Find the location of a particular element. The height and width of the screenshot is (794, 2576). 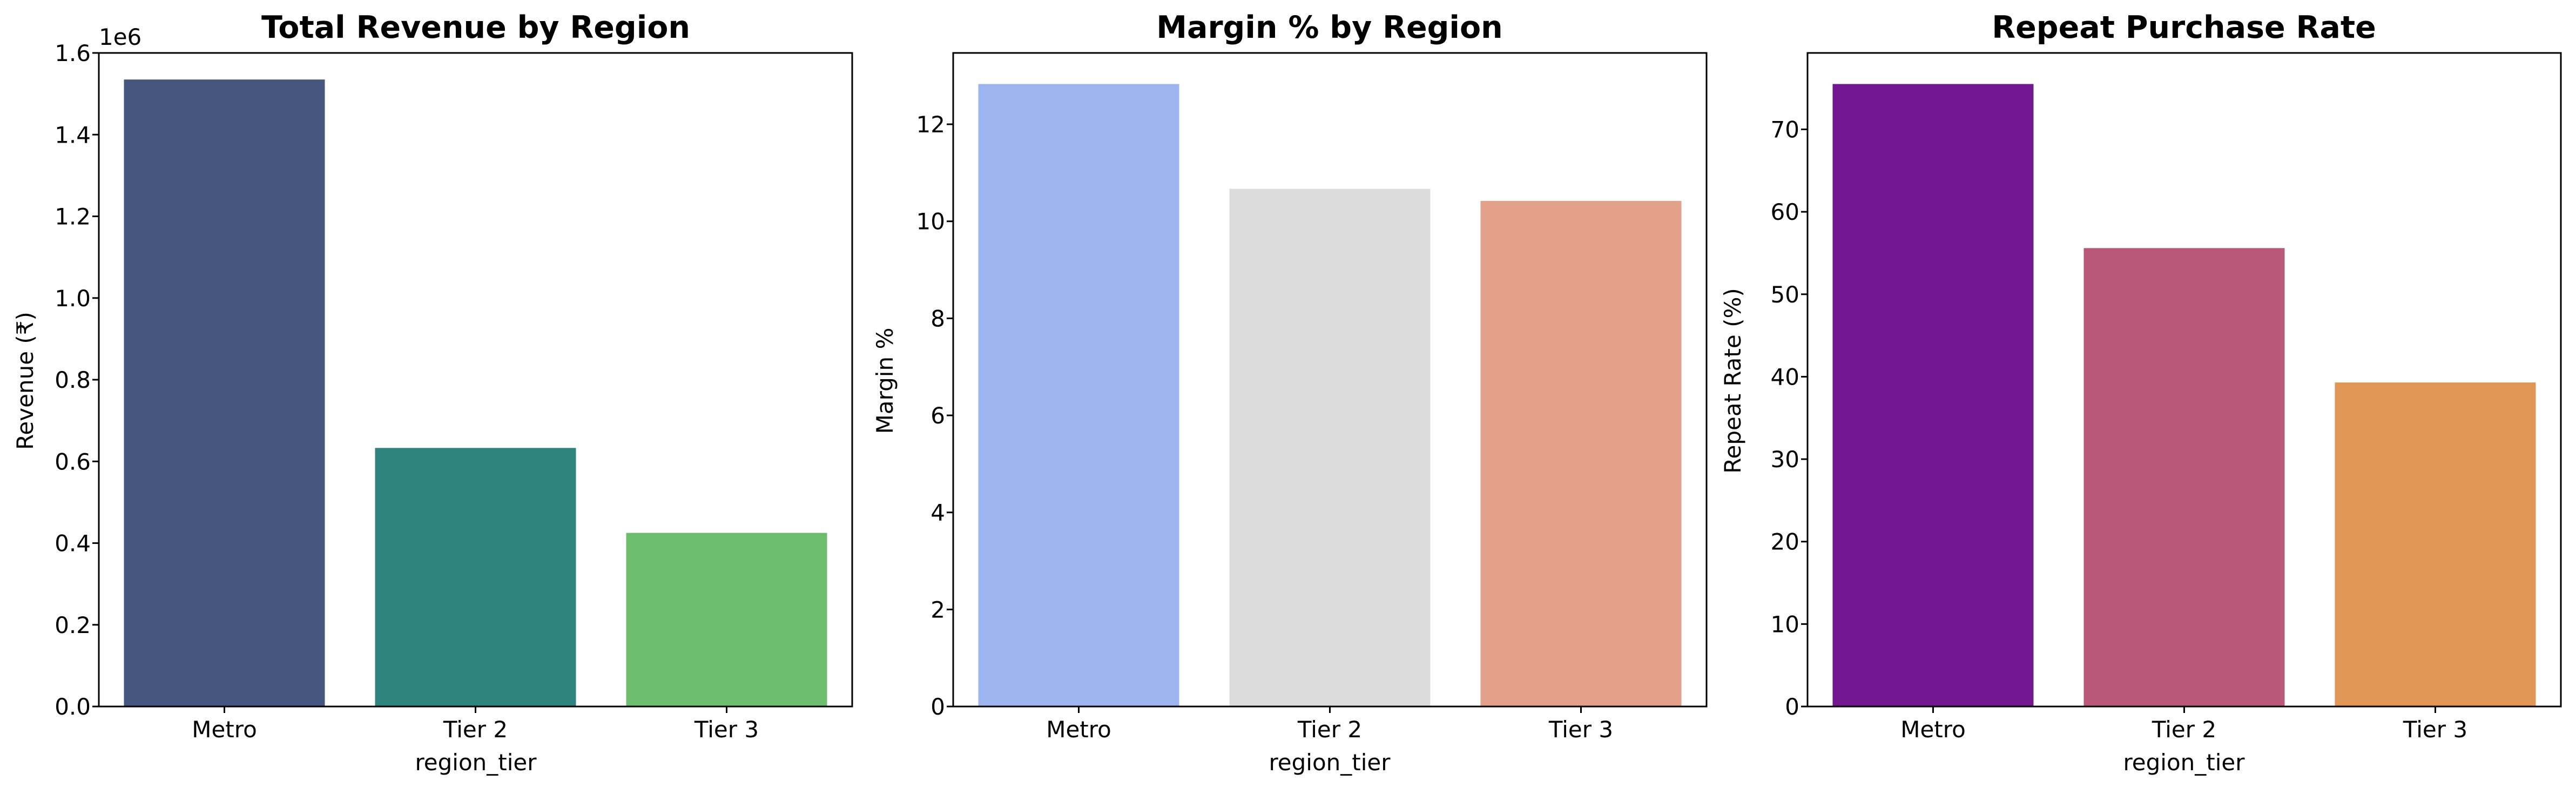

y-tick-label: 70 is located at coordinates (1785, 129).